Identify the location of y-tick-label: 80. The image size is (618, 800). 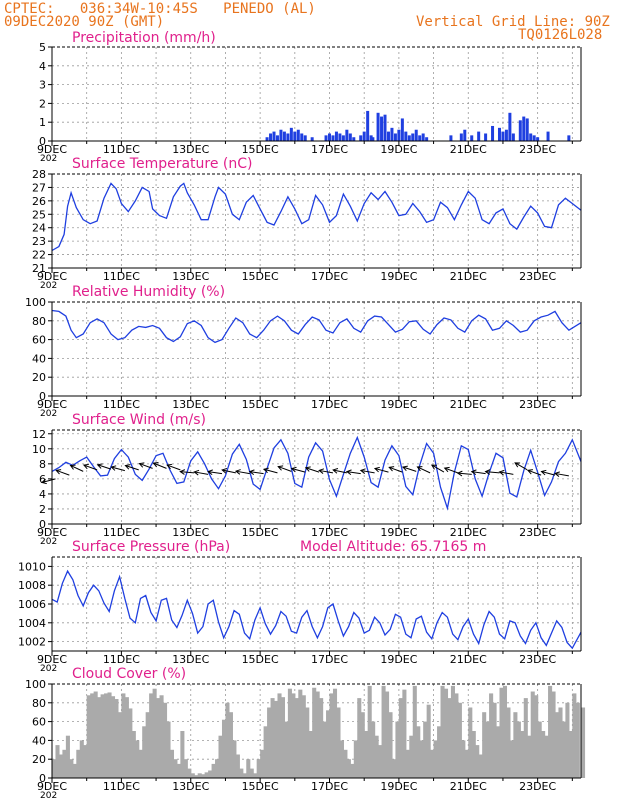
(39, 703).